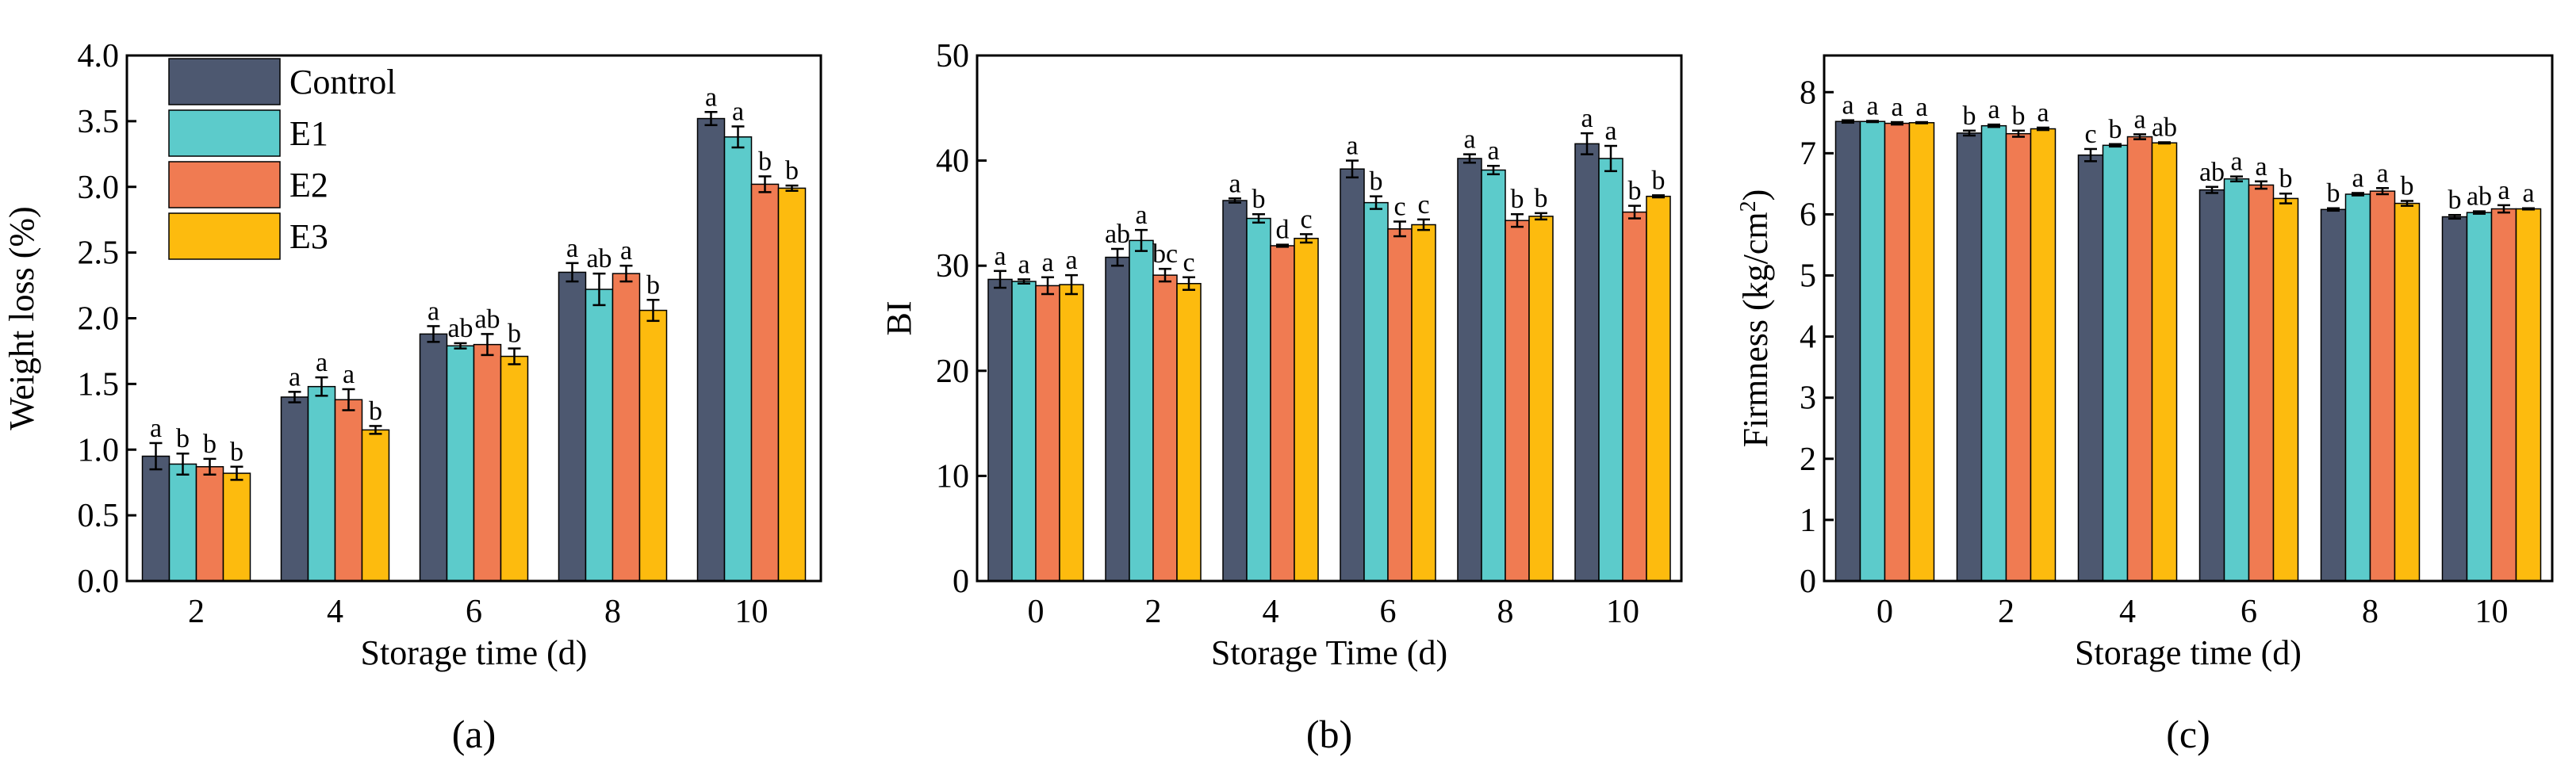 This screenshot has width=2576, height=776. Describe the element at coordinates (1165, 254) in the screenshot. I see `significance-letter: bc` at that location.